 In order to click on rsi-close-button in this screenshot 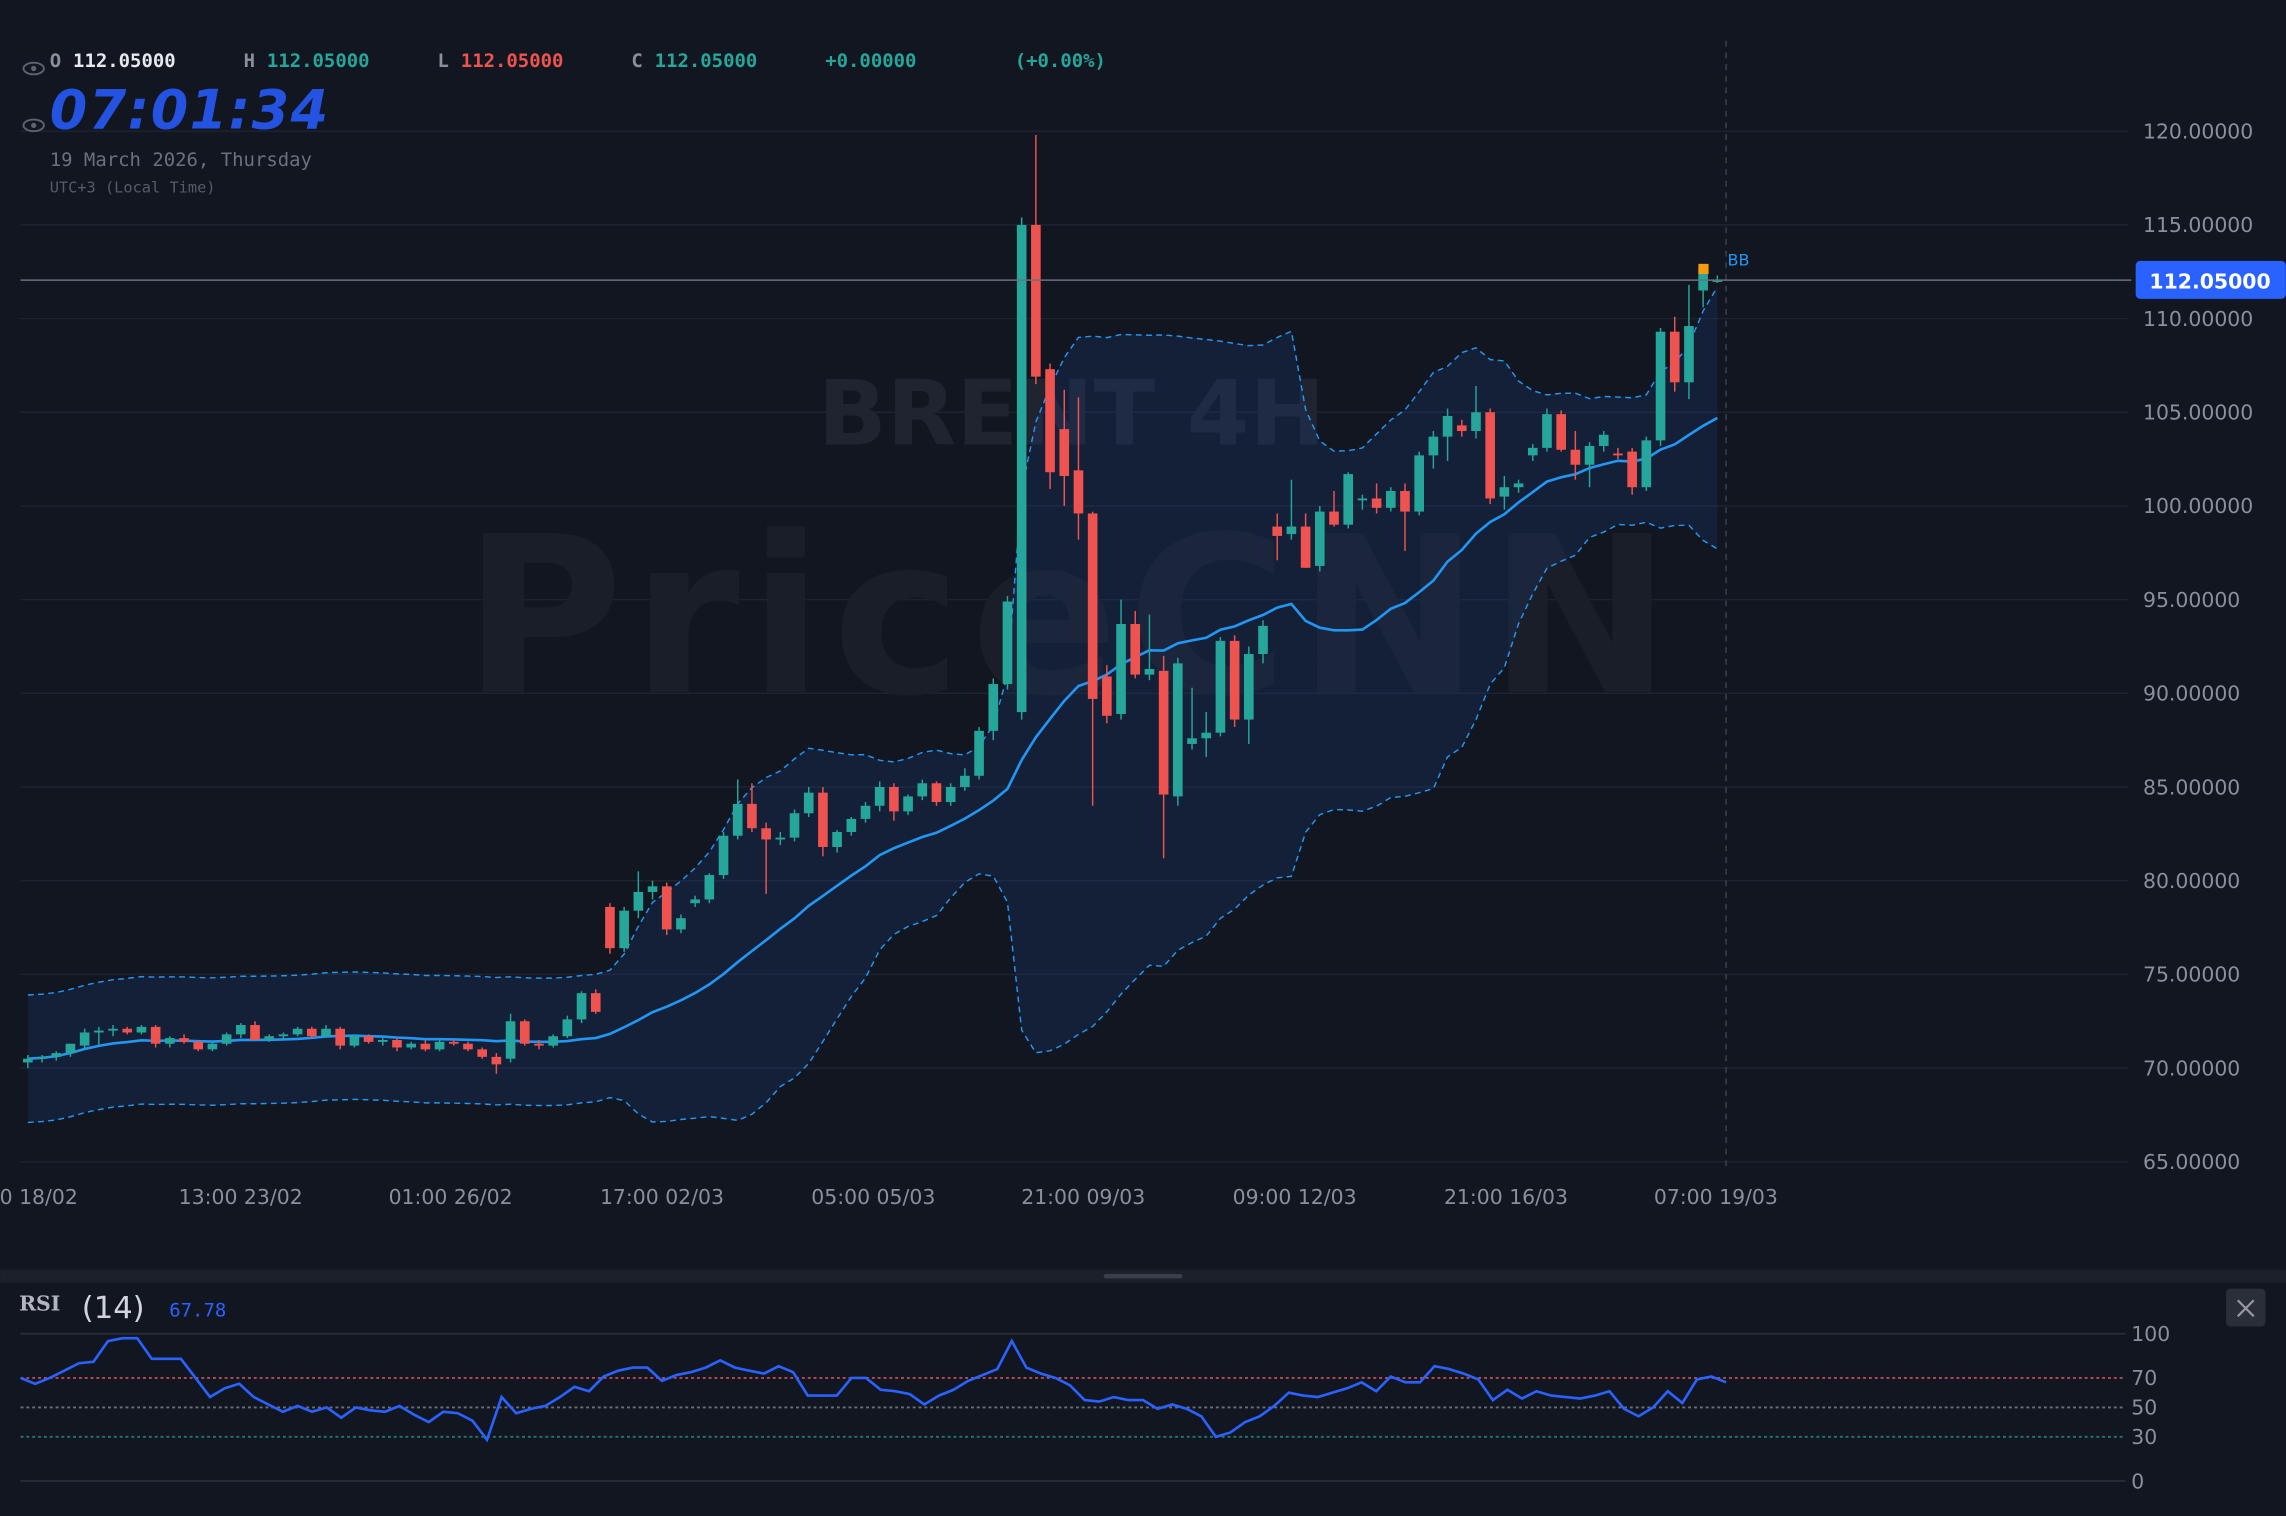, I will do `click(2246, 1307)`.